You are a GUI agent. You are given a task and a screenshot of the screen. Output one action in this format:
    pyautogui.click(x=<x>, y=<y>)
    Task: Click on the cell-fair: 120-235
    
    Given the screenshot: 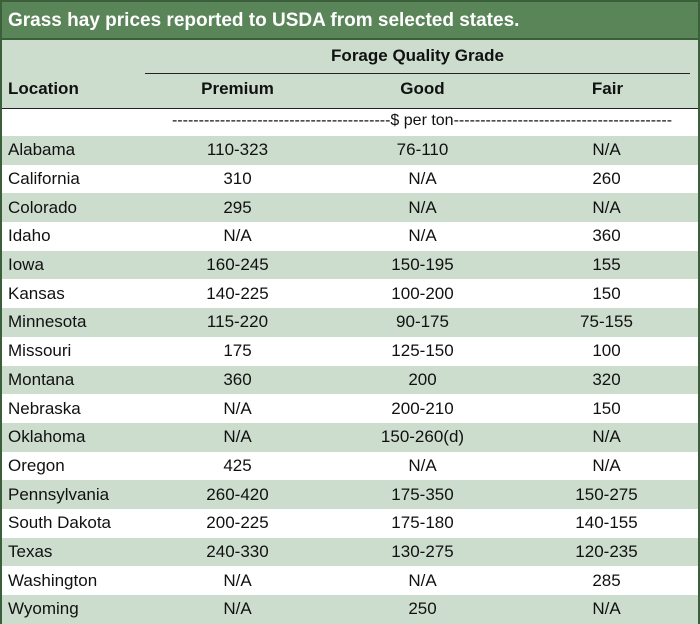 What is the action you would take?
    pyautogui.click(x=606, y=551)
    